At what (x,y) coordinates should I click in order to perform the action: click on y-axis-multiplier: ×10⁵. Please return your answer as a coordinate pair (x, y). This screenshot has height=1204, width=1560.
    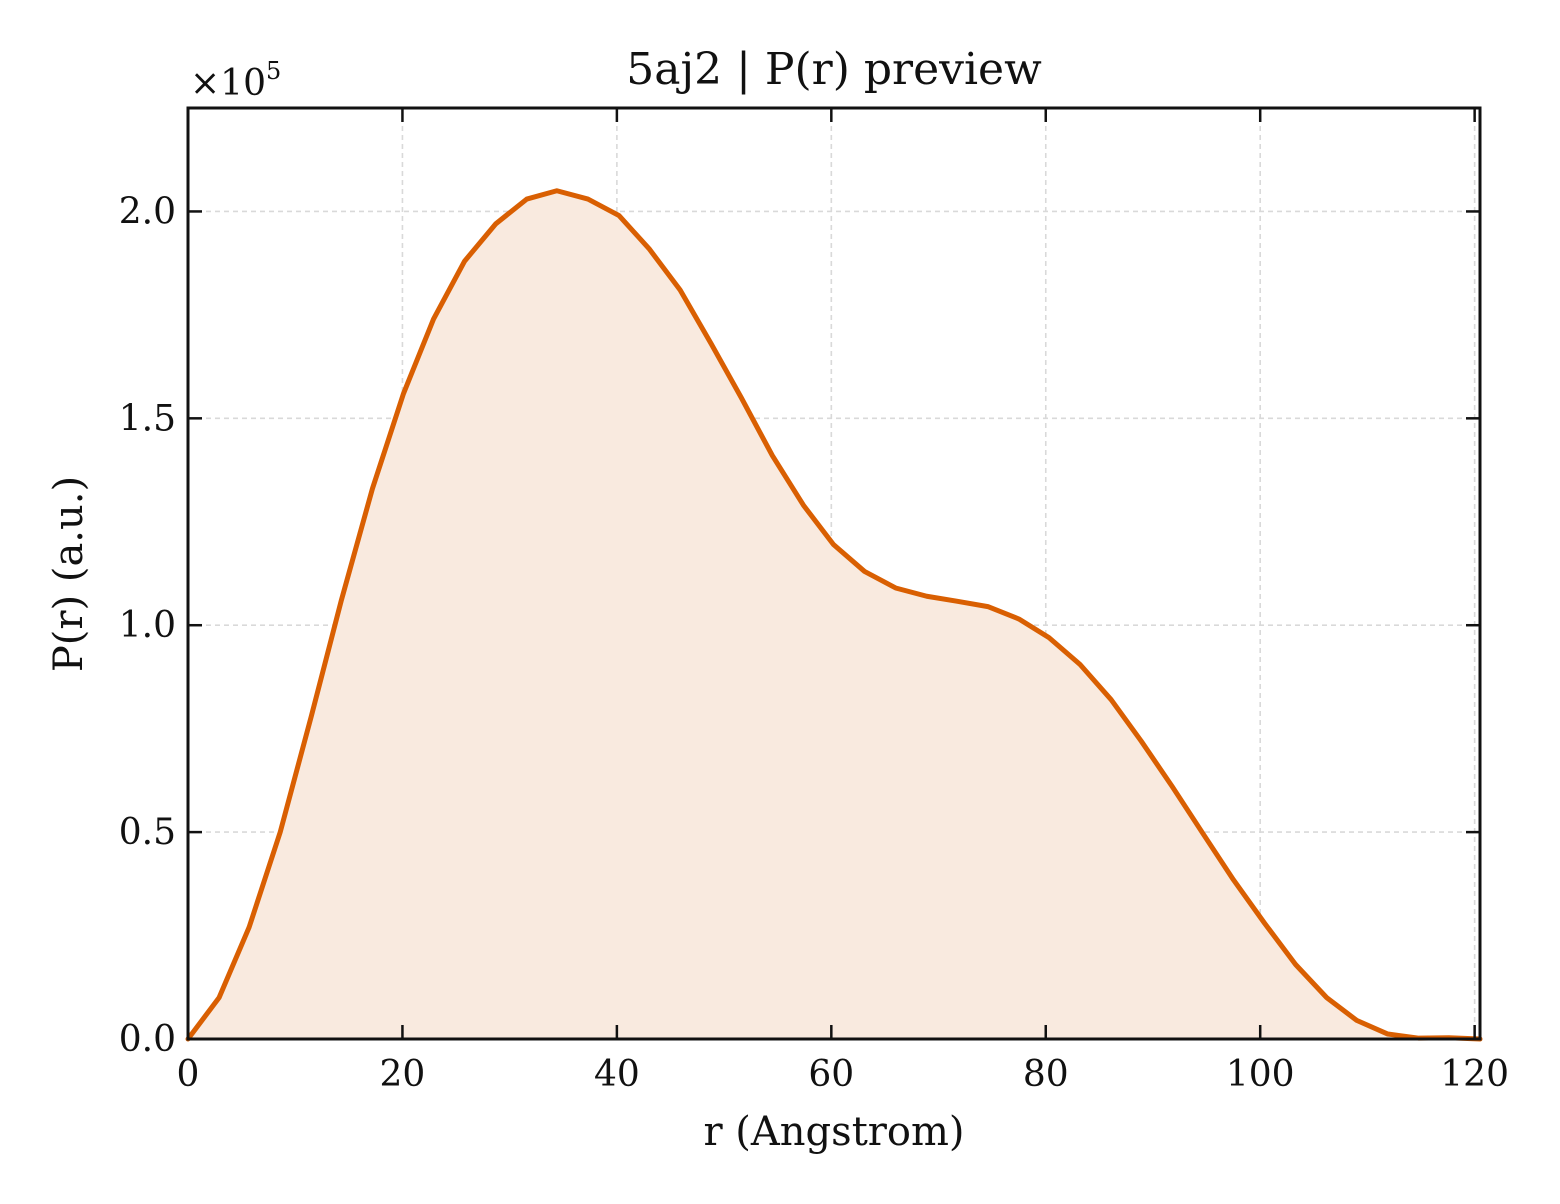
    Looking at the image, I should click on (235, 80).